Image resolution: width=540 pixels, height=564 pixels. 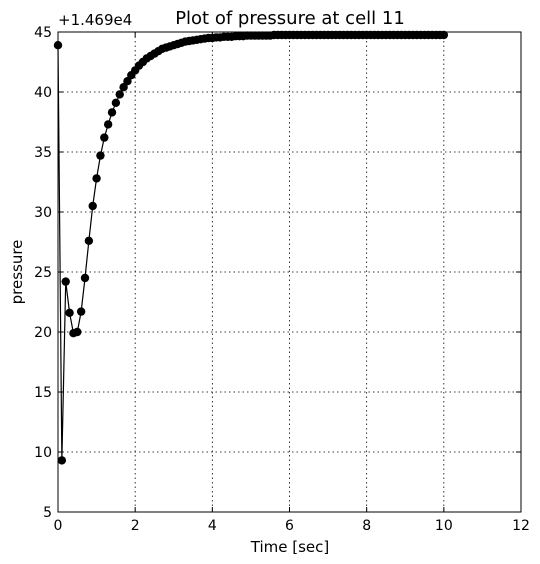 What do you see at coordinates (43, 333) in the screenshot?
I see `y-tick-label: 20` at bounding box center [43, 333].